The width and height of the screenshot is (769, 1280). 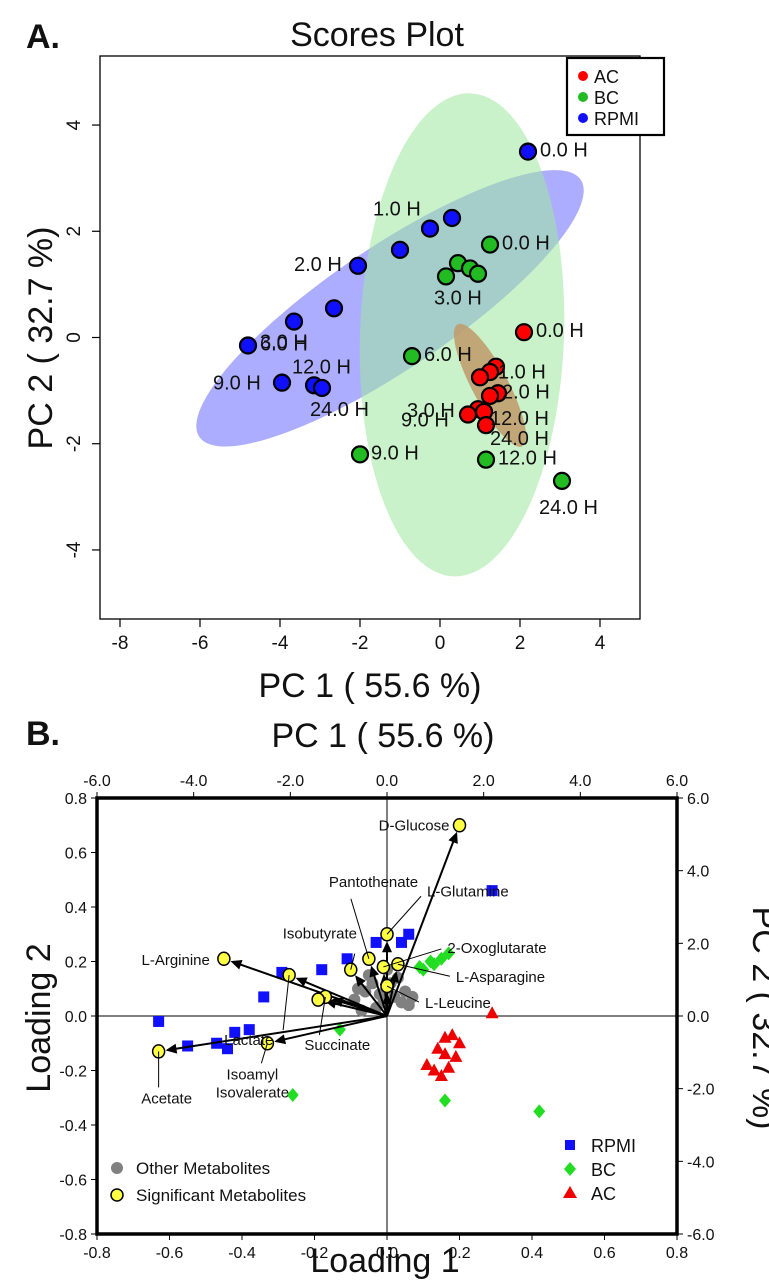 I want to click on panel-a-y-axis: 4 2 0 -2 -4, so click(x=82, y=338).